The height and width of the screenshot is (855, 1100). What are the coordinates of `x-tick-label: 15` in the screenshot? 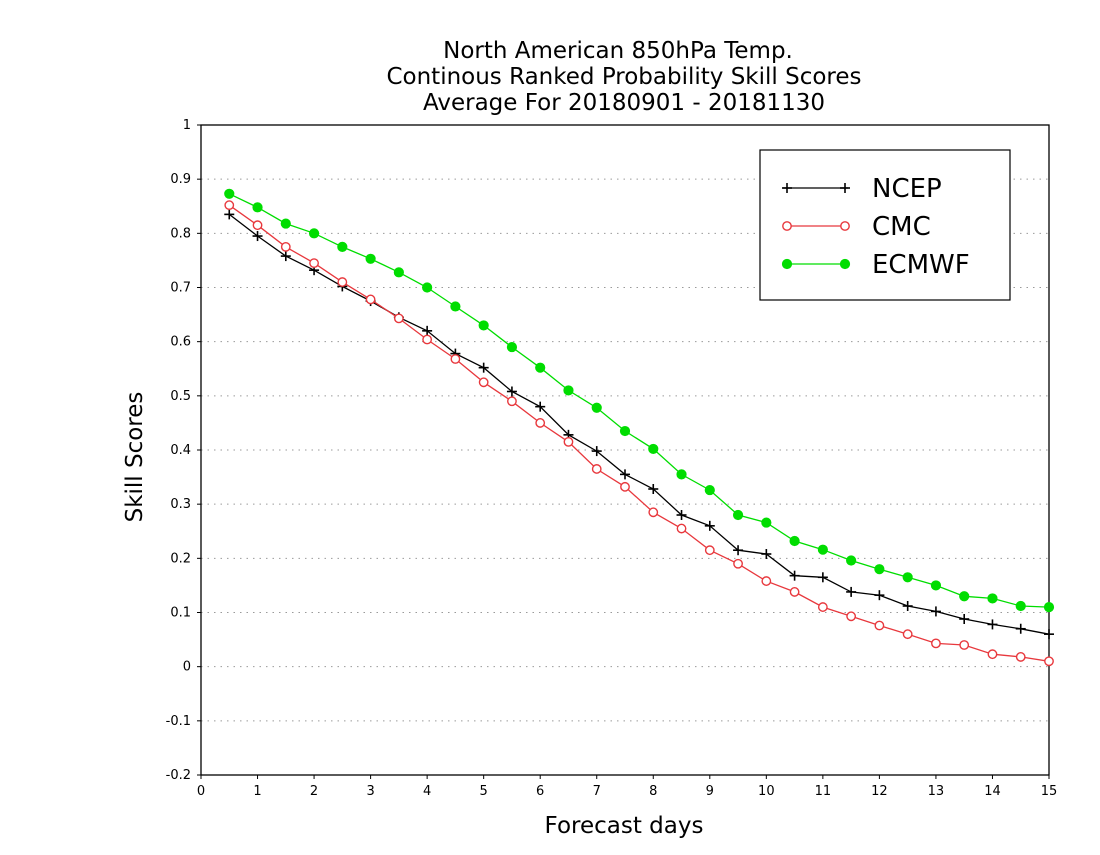 It's located at (1049, 791).